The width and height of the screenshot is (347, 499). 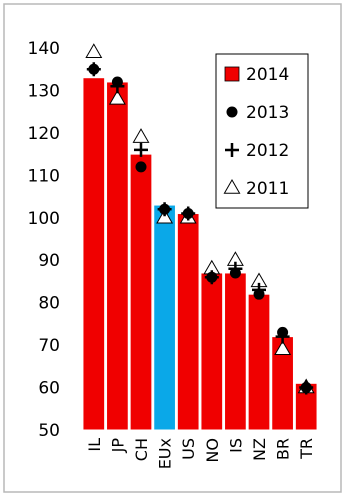 What do you see at coordinates (267, 189) in the screenshot?
I see `legend-label: 2011` at bounding box center [267, 189].